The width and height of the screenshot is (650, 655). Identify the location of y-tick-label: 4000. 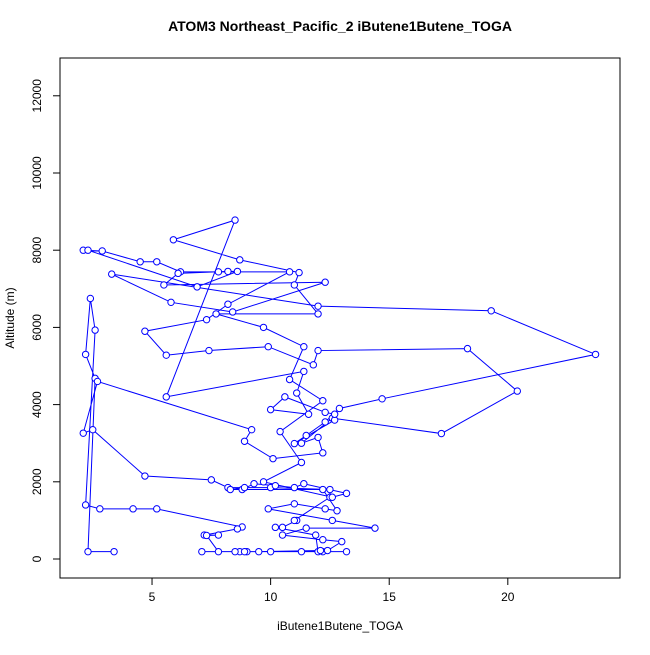
(37, 404).